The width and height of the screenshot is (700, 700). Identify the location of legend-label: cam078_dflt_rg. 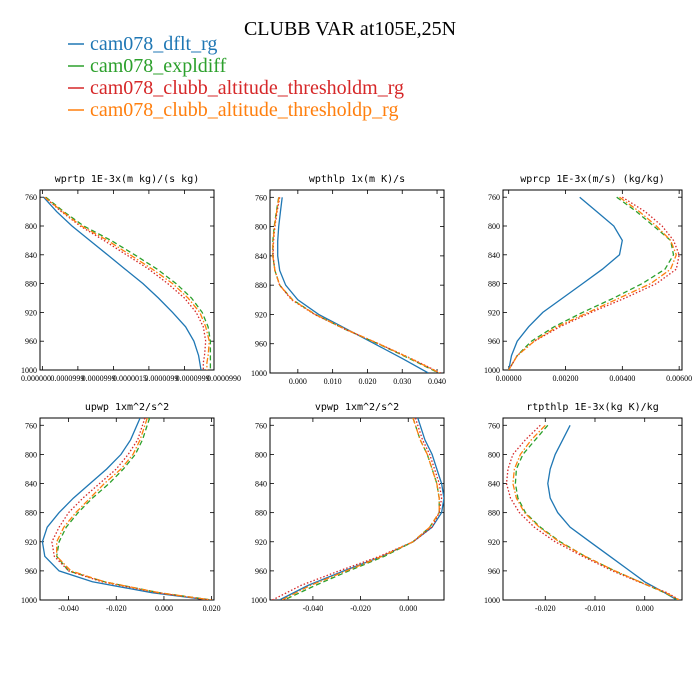
(153, 44).